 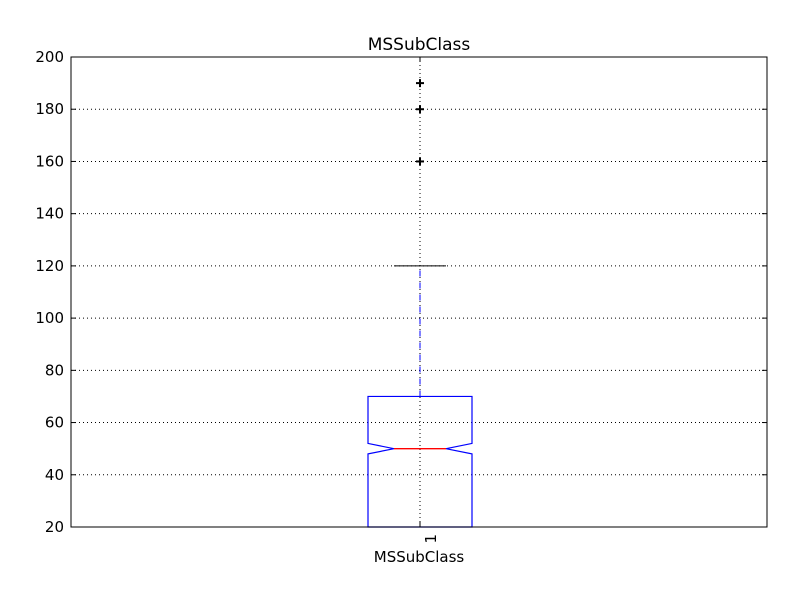 What do you see at coordinates (49, 266) in the screenshot?
I see `y-tick-label: 120` at bounding box center [49, 266].